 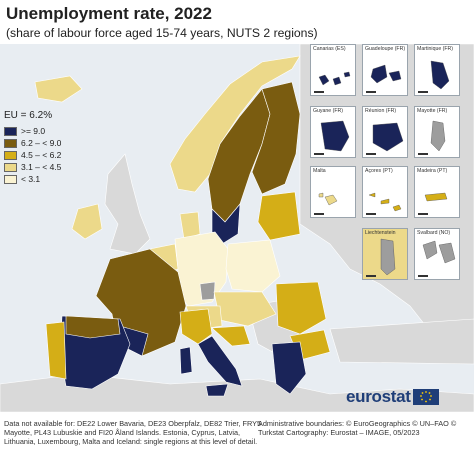 I want to click on inset-map: Mayotte (FR), so click(x=437, y=132).